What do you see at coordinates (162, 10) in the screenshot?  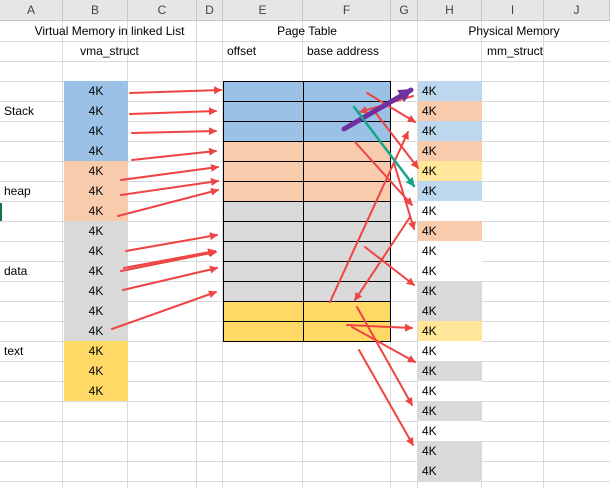 I see `column-header-c: C` at bounding box center [162, 10].